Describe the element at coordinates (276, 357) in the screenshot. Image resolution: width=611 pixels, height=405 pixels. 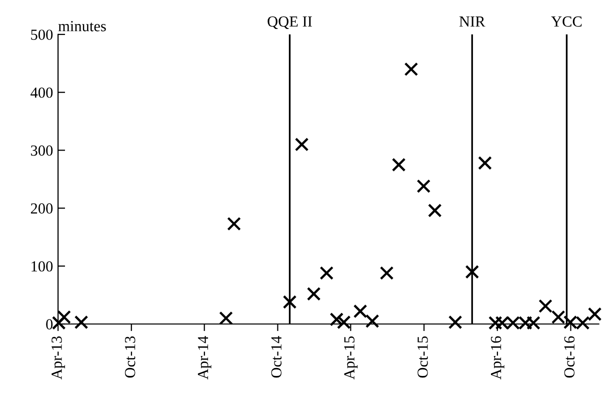
I see `x-tick-label: Oct-14` at that location.